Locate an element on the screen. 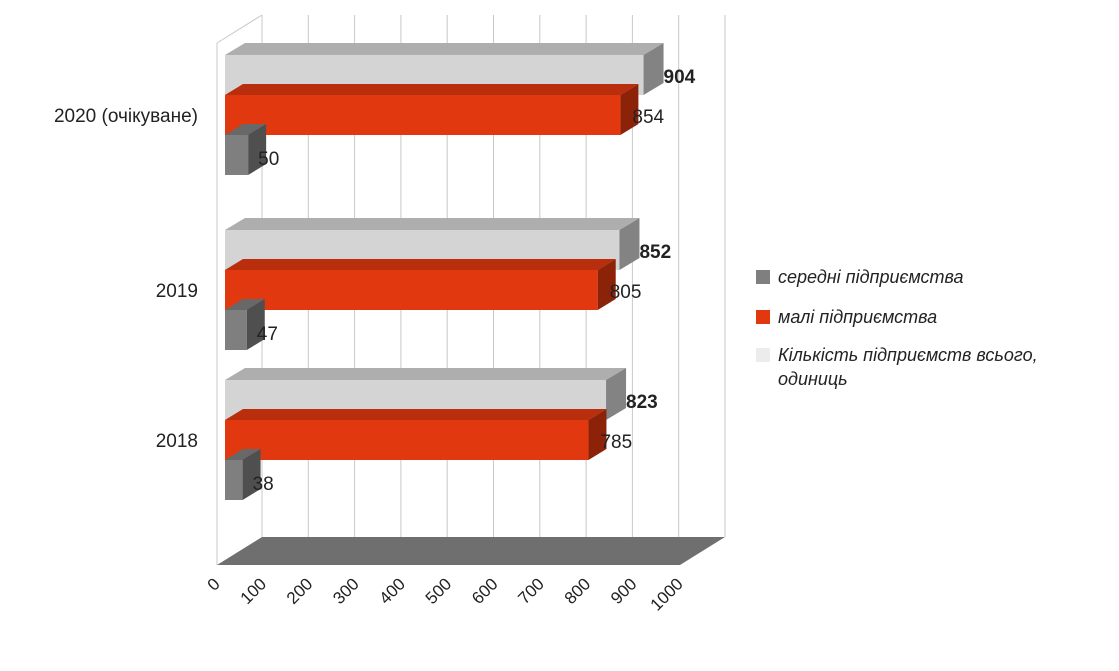  category-label: 2018 is located at coordinates (177, 441).